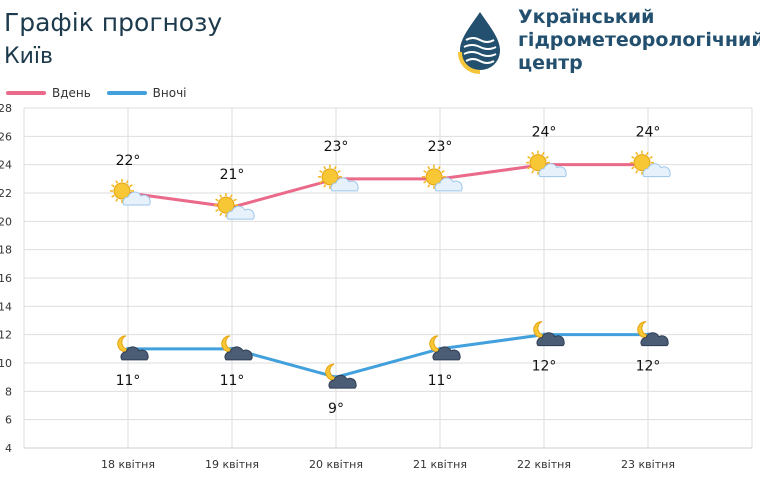 The width and height of the screenshot is (760, 482). I want to click on org-name: Український гідрометеорологічний центр, so click(639, 40).